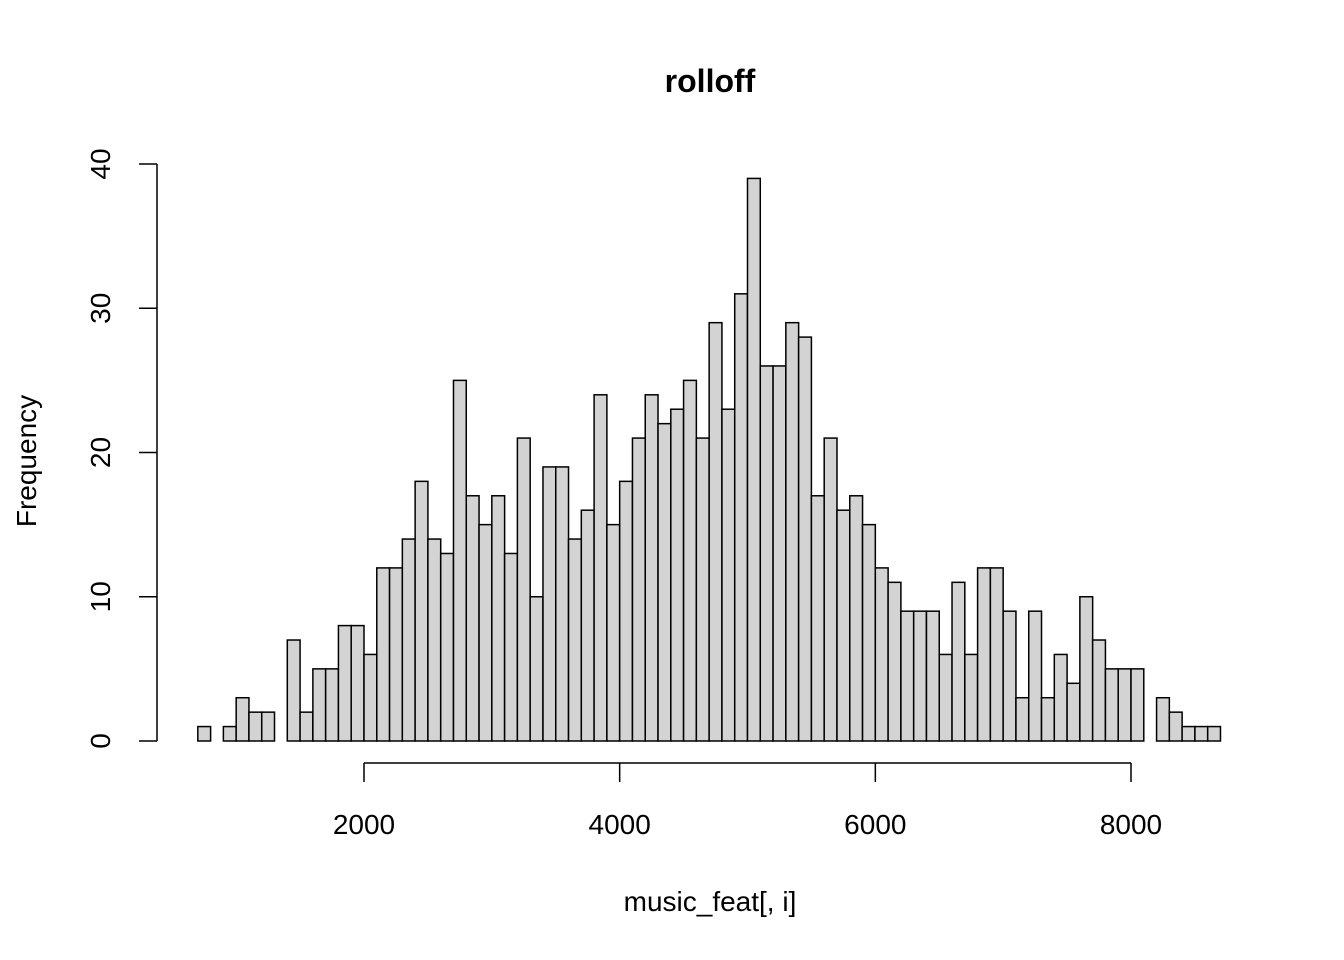  Describe the element at coordinates (26, 461) in the screenshot. I see `y-axis-label: Frequency` at that location.